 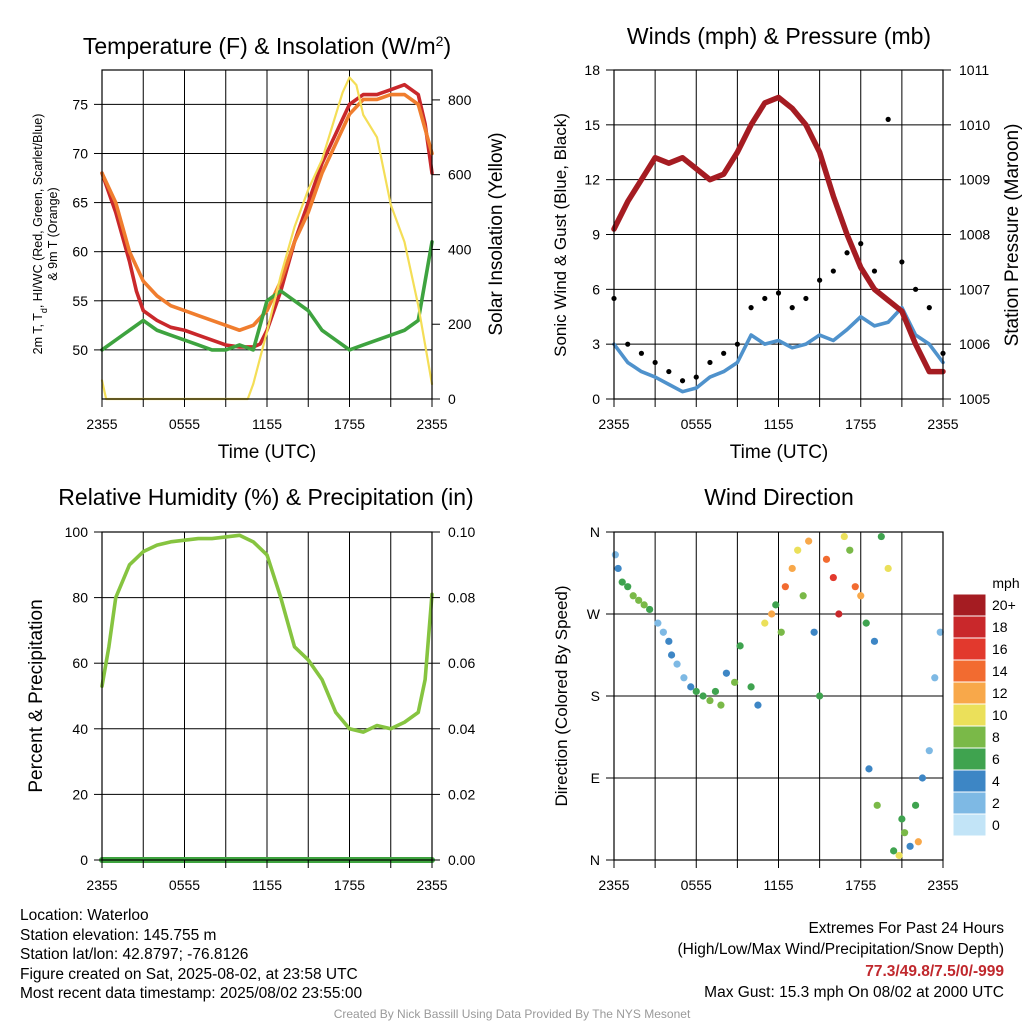 I want to click on temperature-x-tick-label: 2355, so click(x=101, y=424).